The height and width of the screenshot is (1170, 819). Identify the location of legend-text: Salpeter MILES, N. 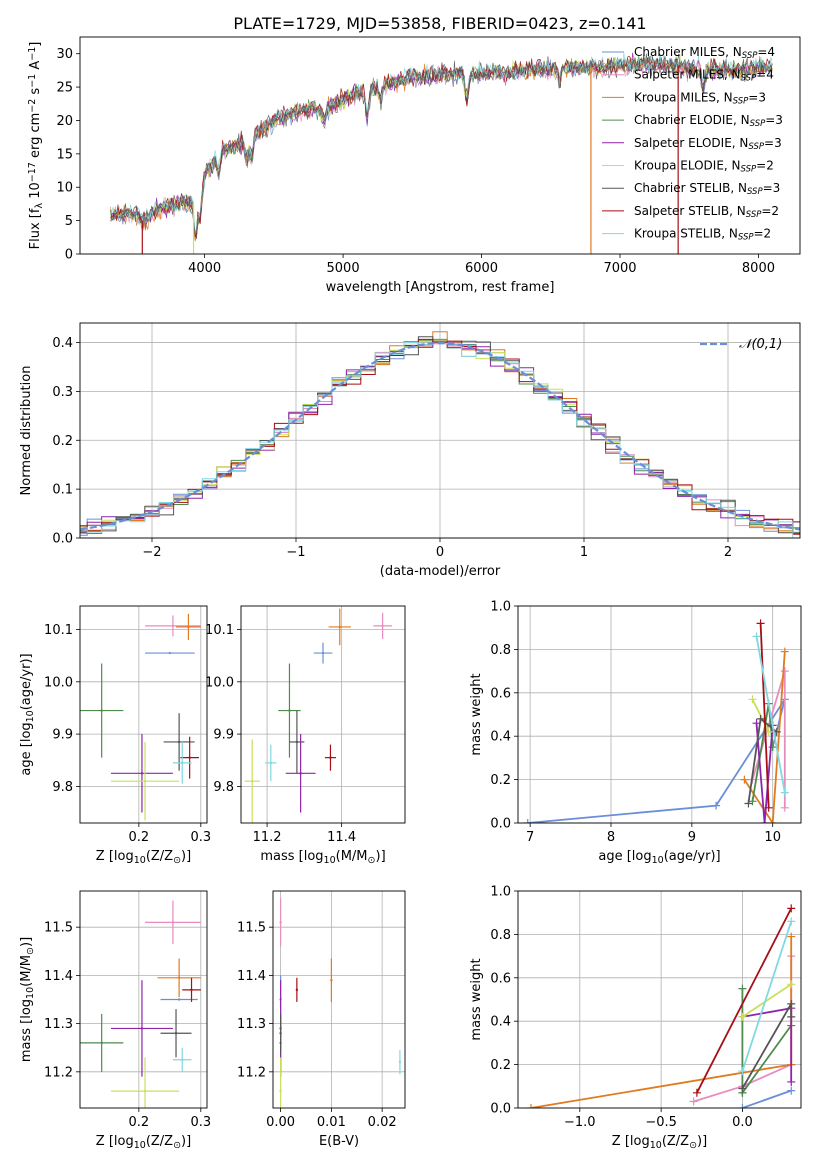
(687, 75).